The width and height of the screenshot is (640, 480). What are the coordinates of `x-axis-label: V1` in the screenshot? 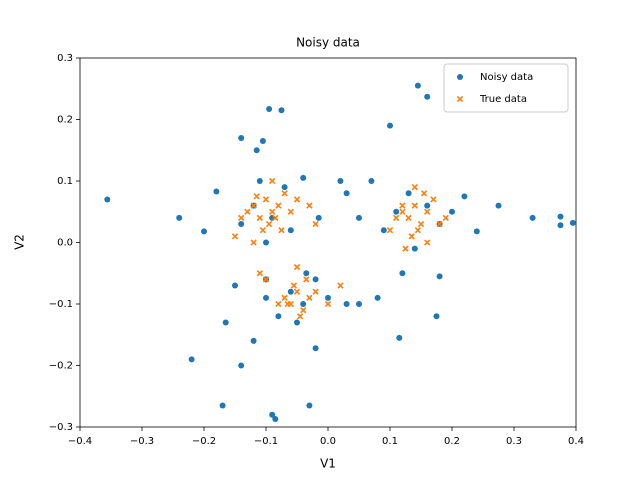 It's located at (328, 464).